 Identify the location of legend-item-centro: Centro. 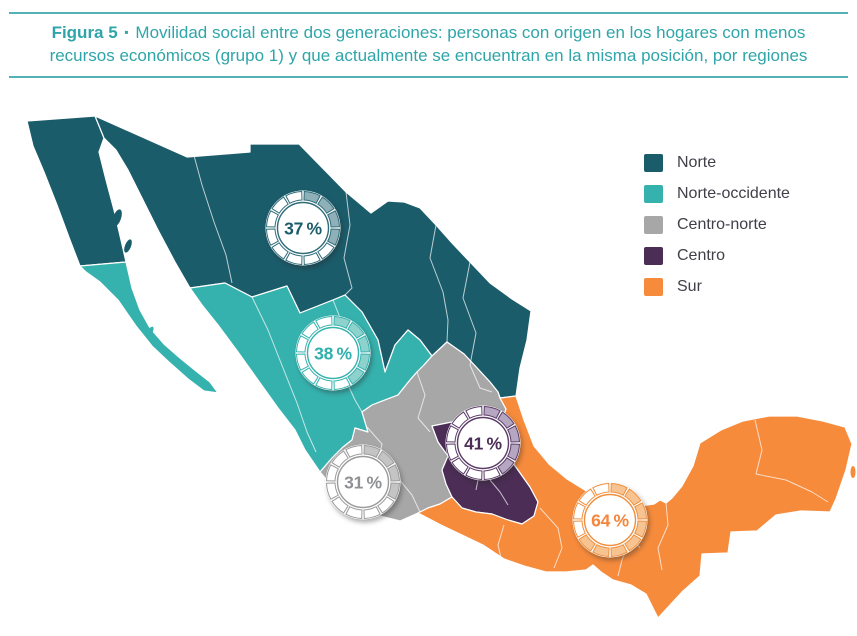
(717, 256).